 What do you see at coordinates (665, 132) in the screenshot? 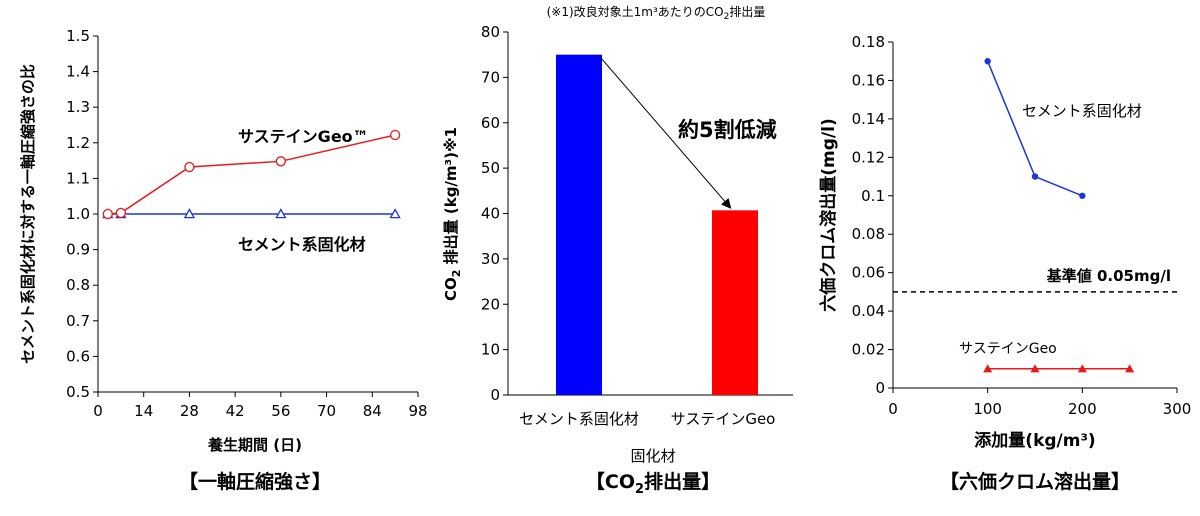
I see `c2-reduction-arrow` at bounding box center [665, 132].